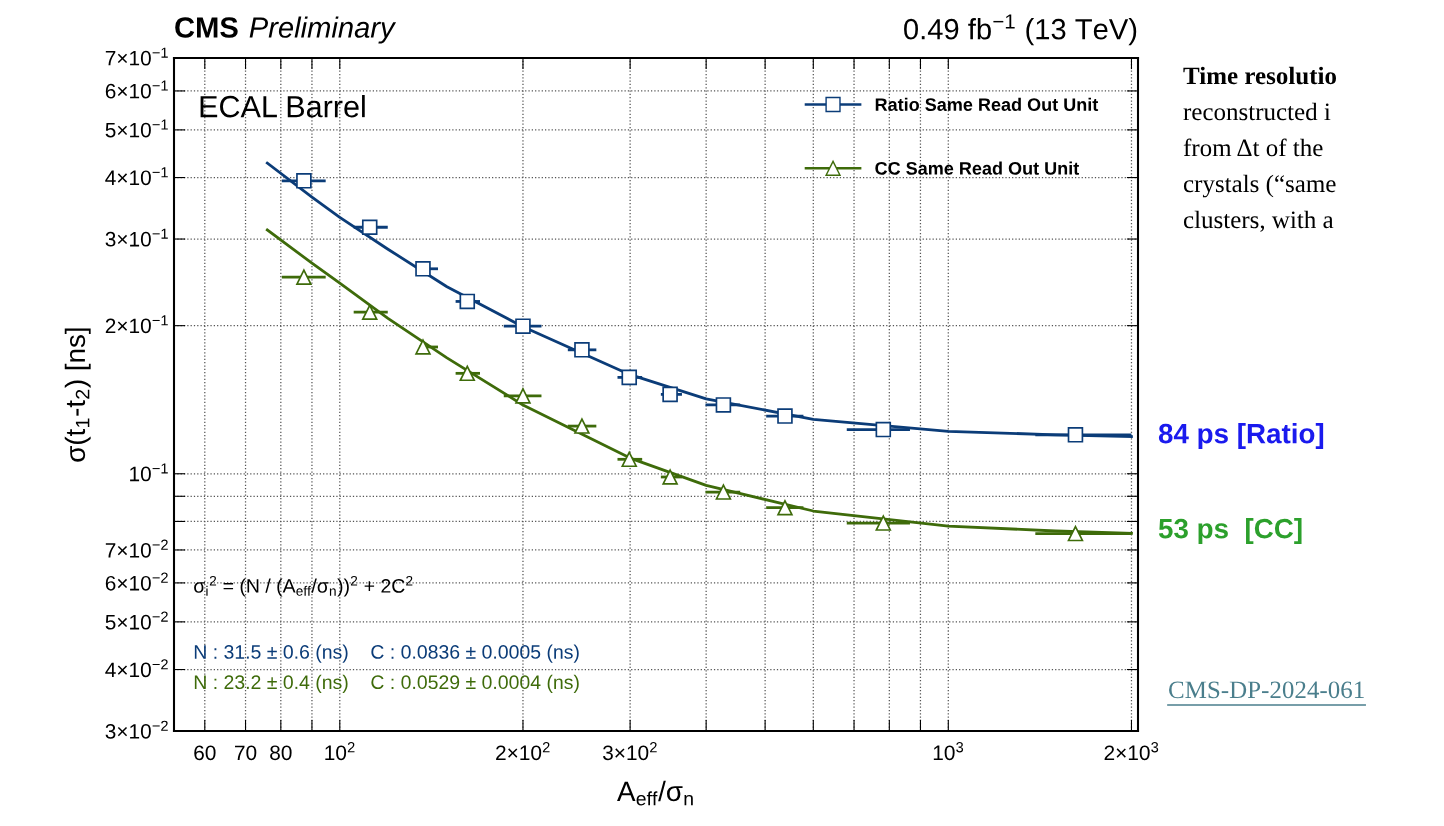  I want to click on text: CMS-DP-2024-061, so click(1266, 690).